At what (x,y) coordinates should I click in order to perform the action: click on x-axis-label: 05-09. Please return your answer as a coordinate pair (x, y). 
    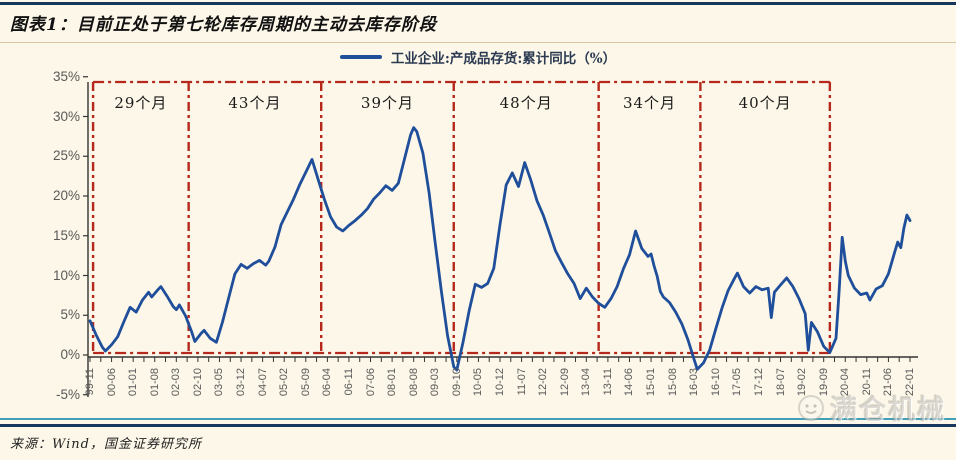
    Looking at the image, I should click on (305, 382).